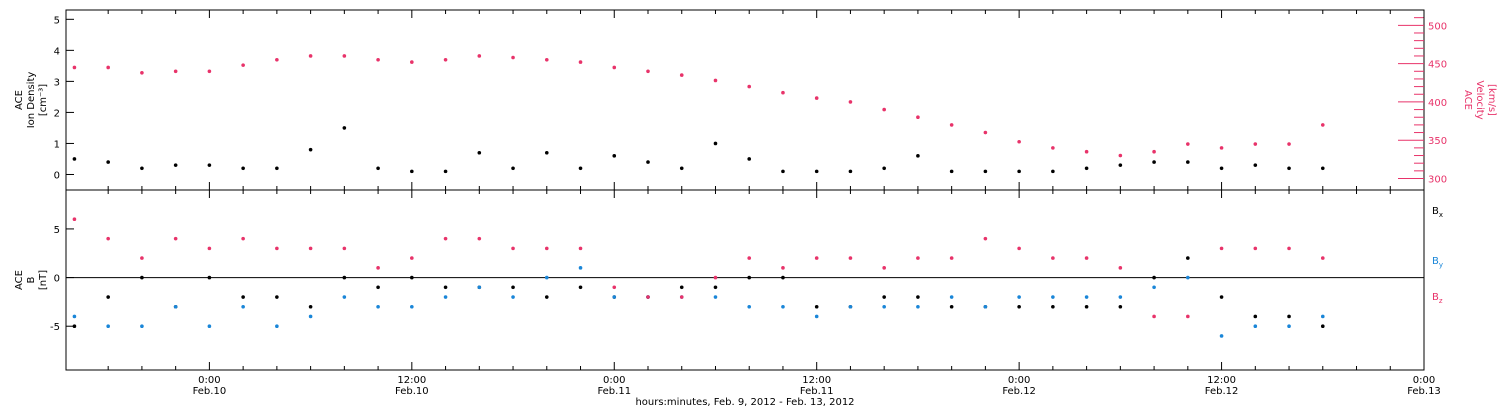  What do you see at coordinates (1019, 391) in the screenshot?
I see `x-tick-label-date: Feb.12` at bounding box center [1019, 391].